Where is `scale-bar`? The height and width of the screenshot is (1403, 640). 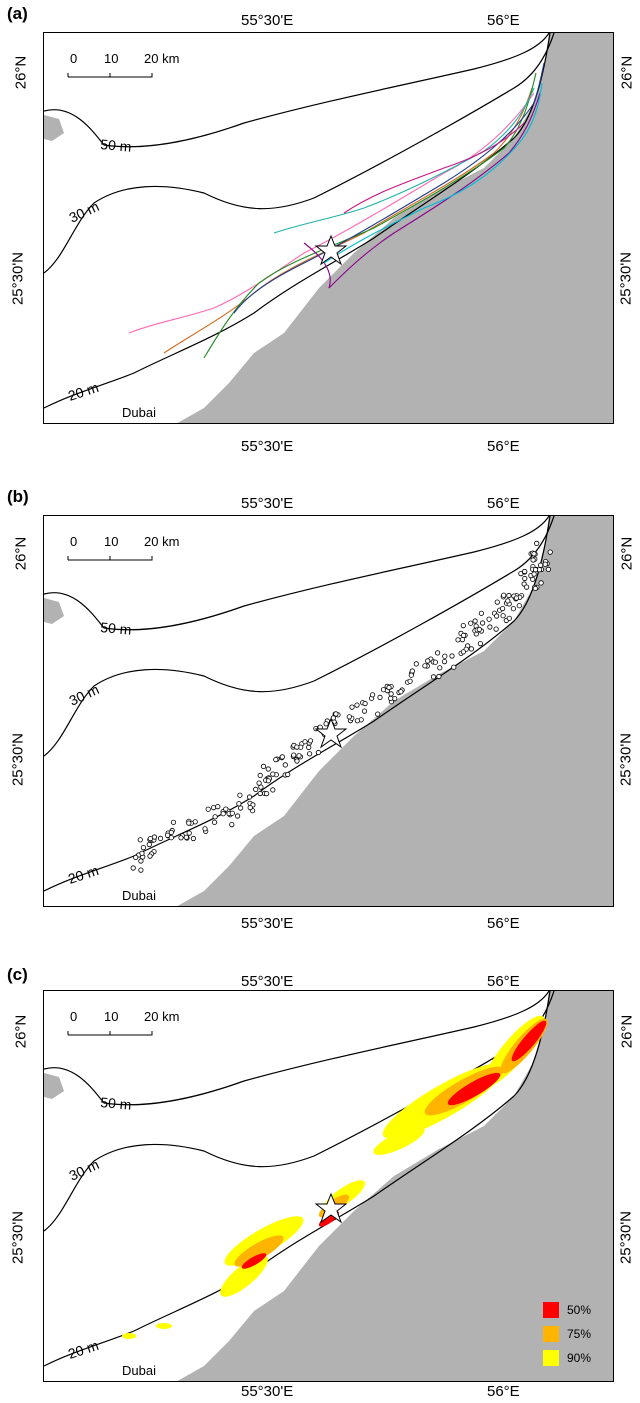
scale-bar is located at coordinates (110, 1033).